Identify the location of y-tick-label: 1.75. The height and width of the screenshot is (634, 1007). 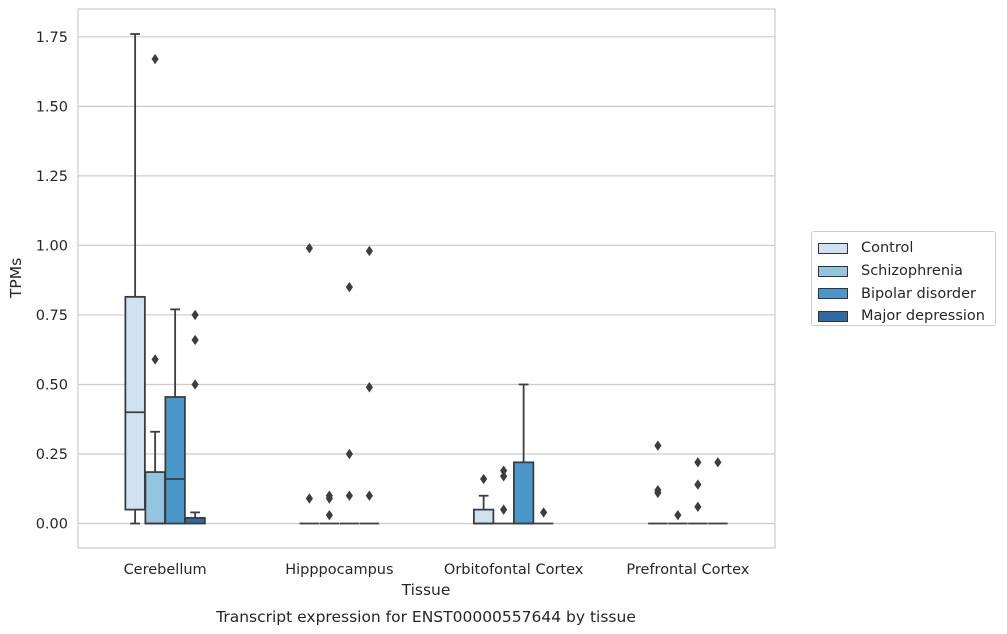
(52, 38).